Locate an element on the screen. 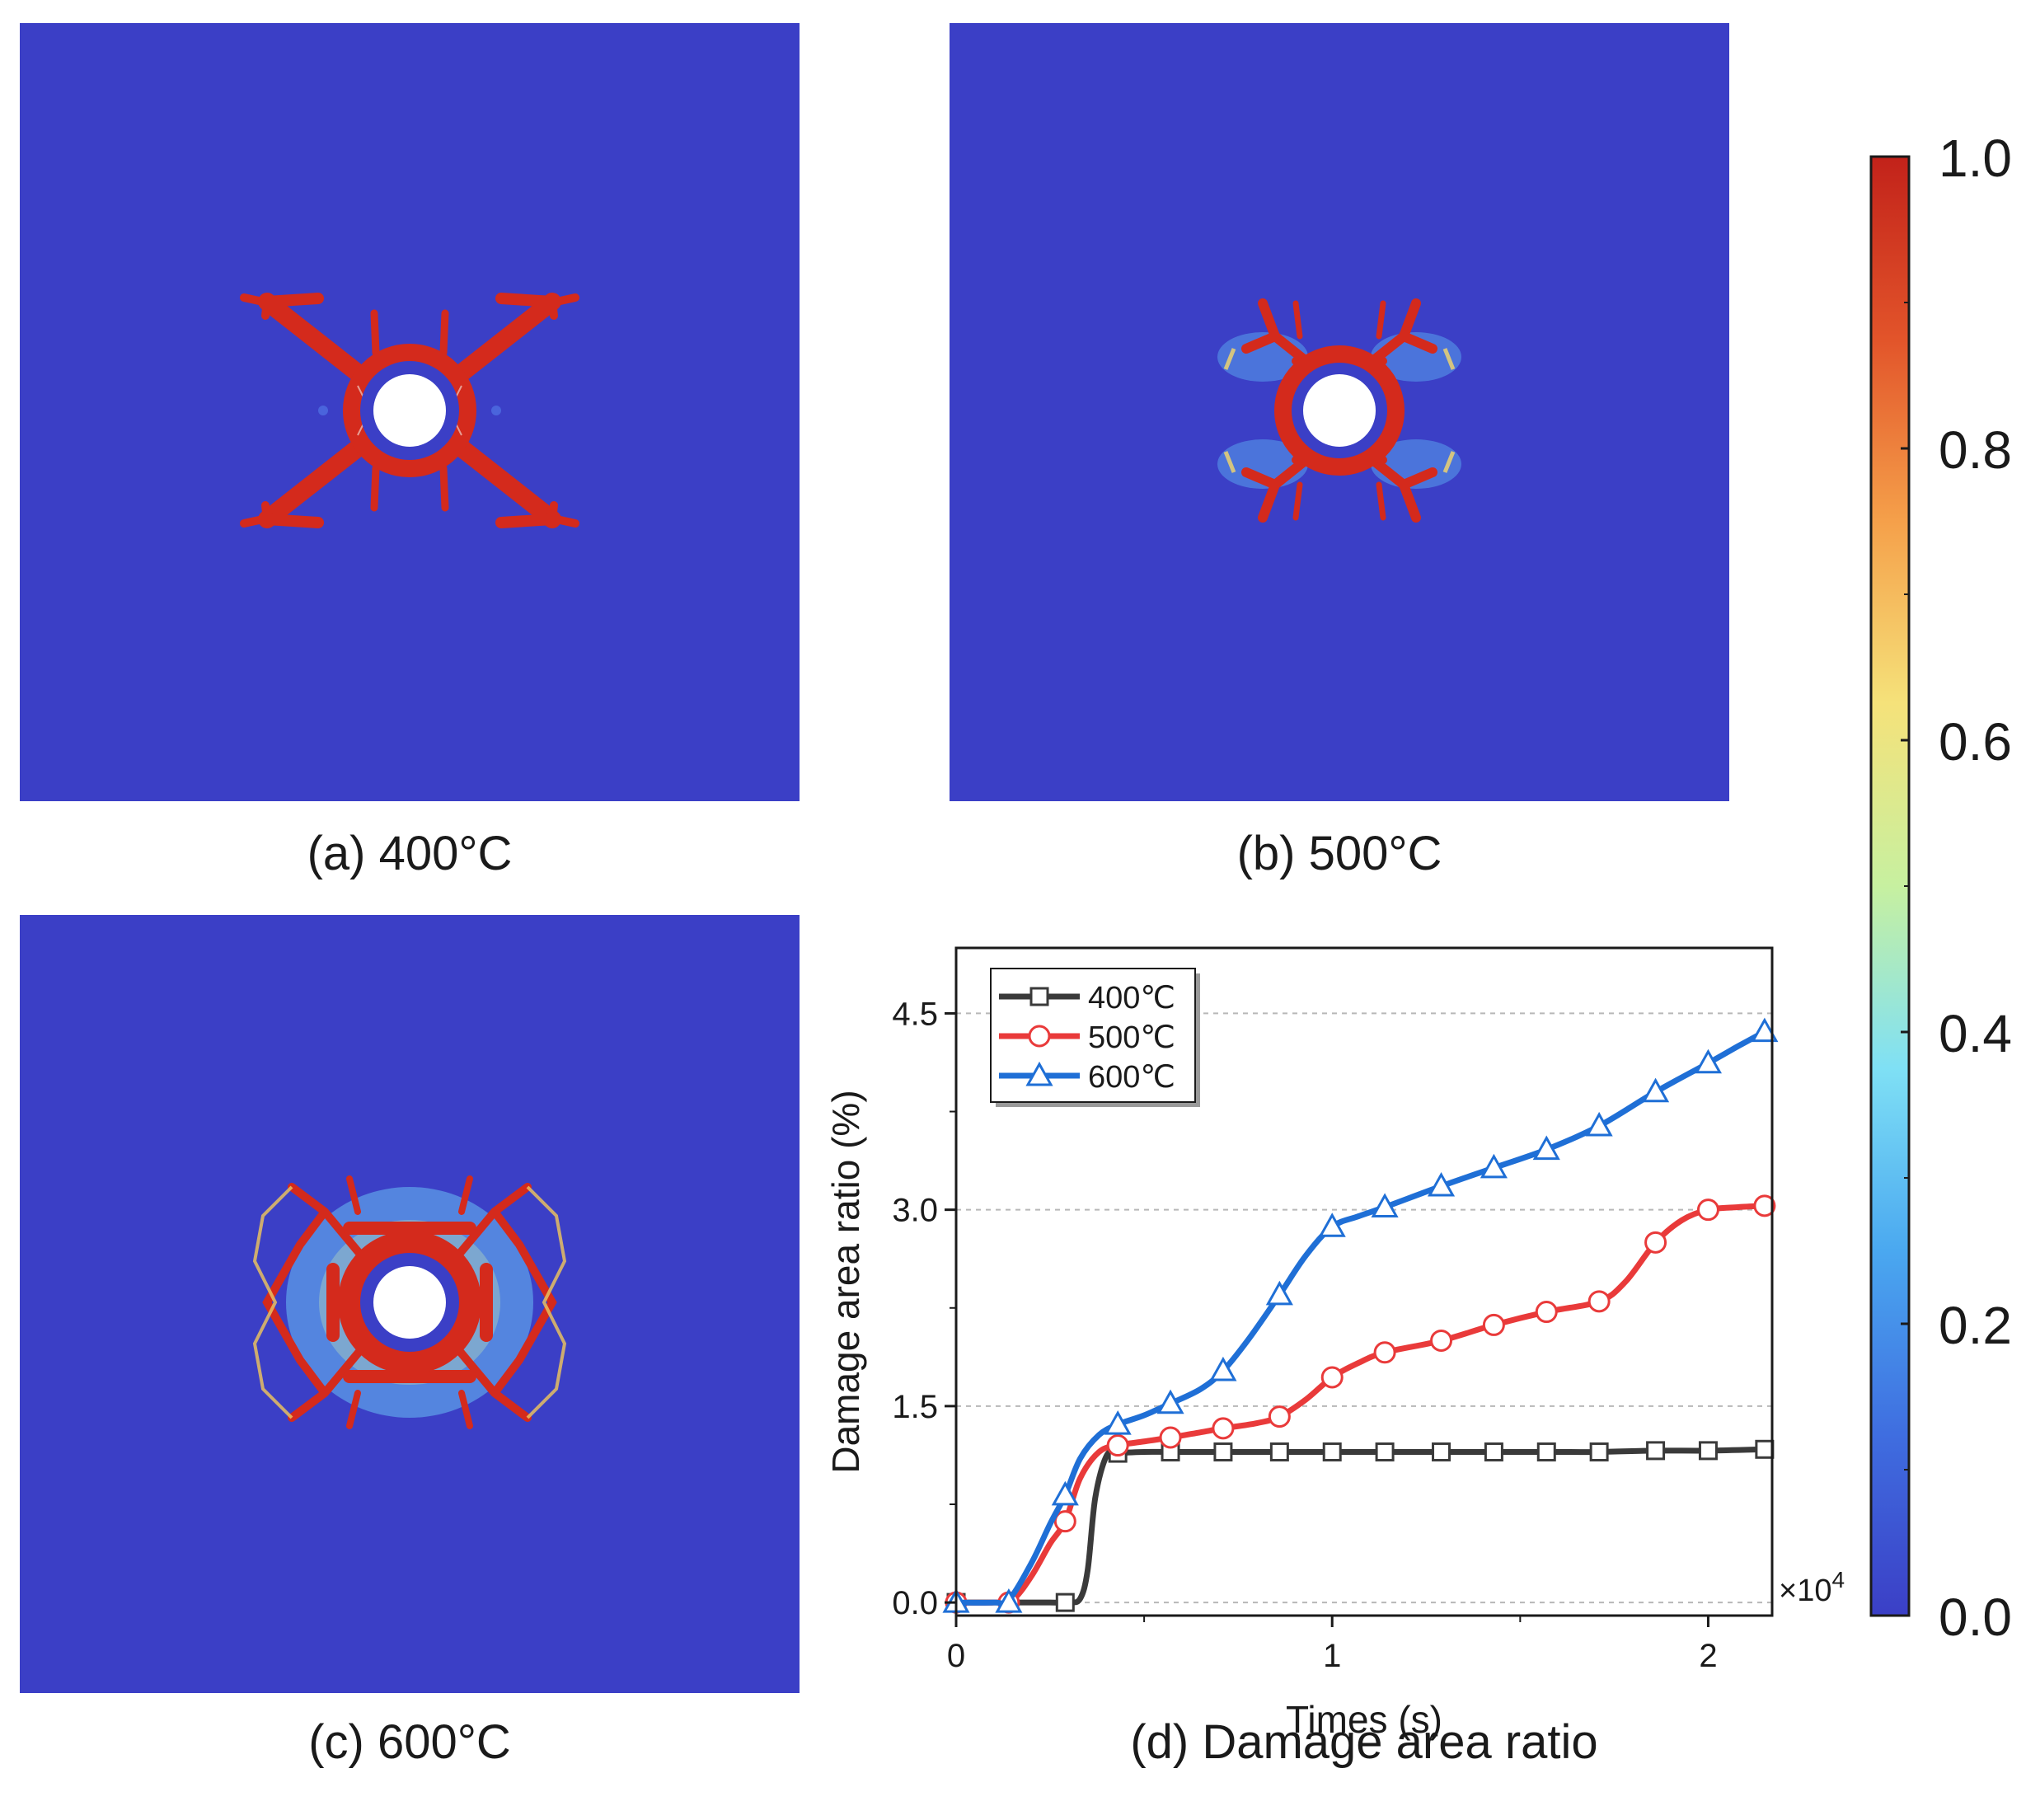  crack-pattern-light is located at coordinates (1339, 410).